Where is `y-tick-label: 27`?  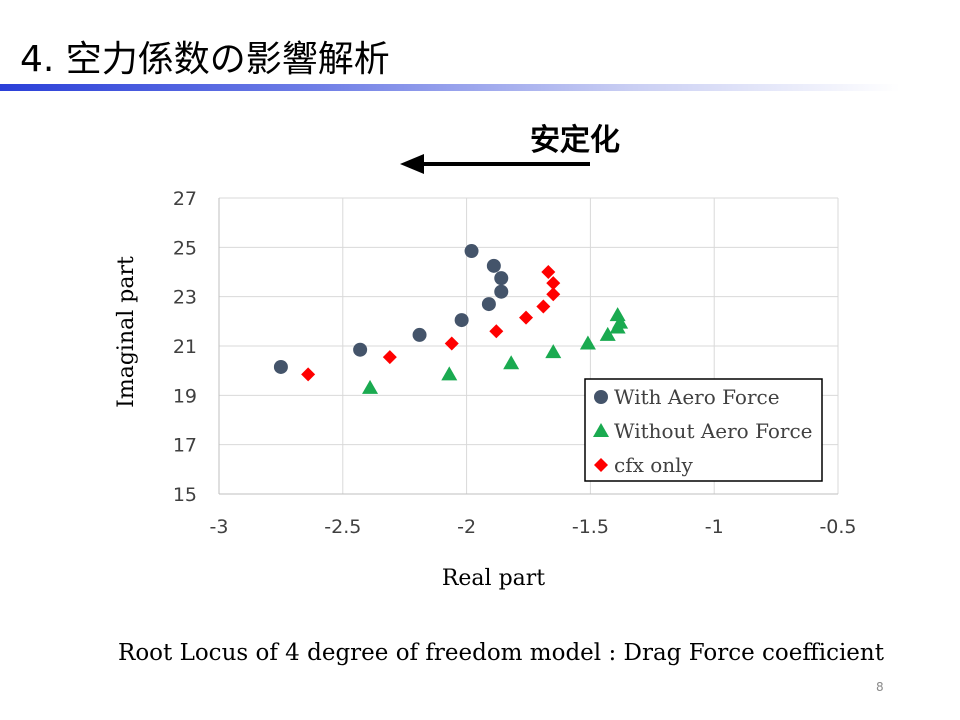 y-tick-label: 27 is located at coordinates (185, 199).